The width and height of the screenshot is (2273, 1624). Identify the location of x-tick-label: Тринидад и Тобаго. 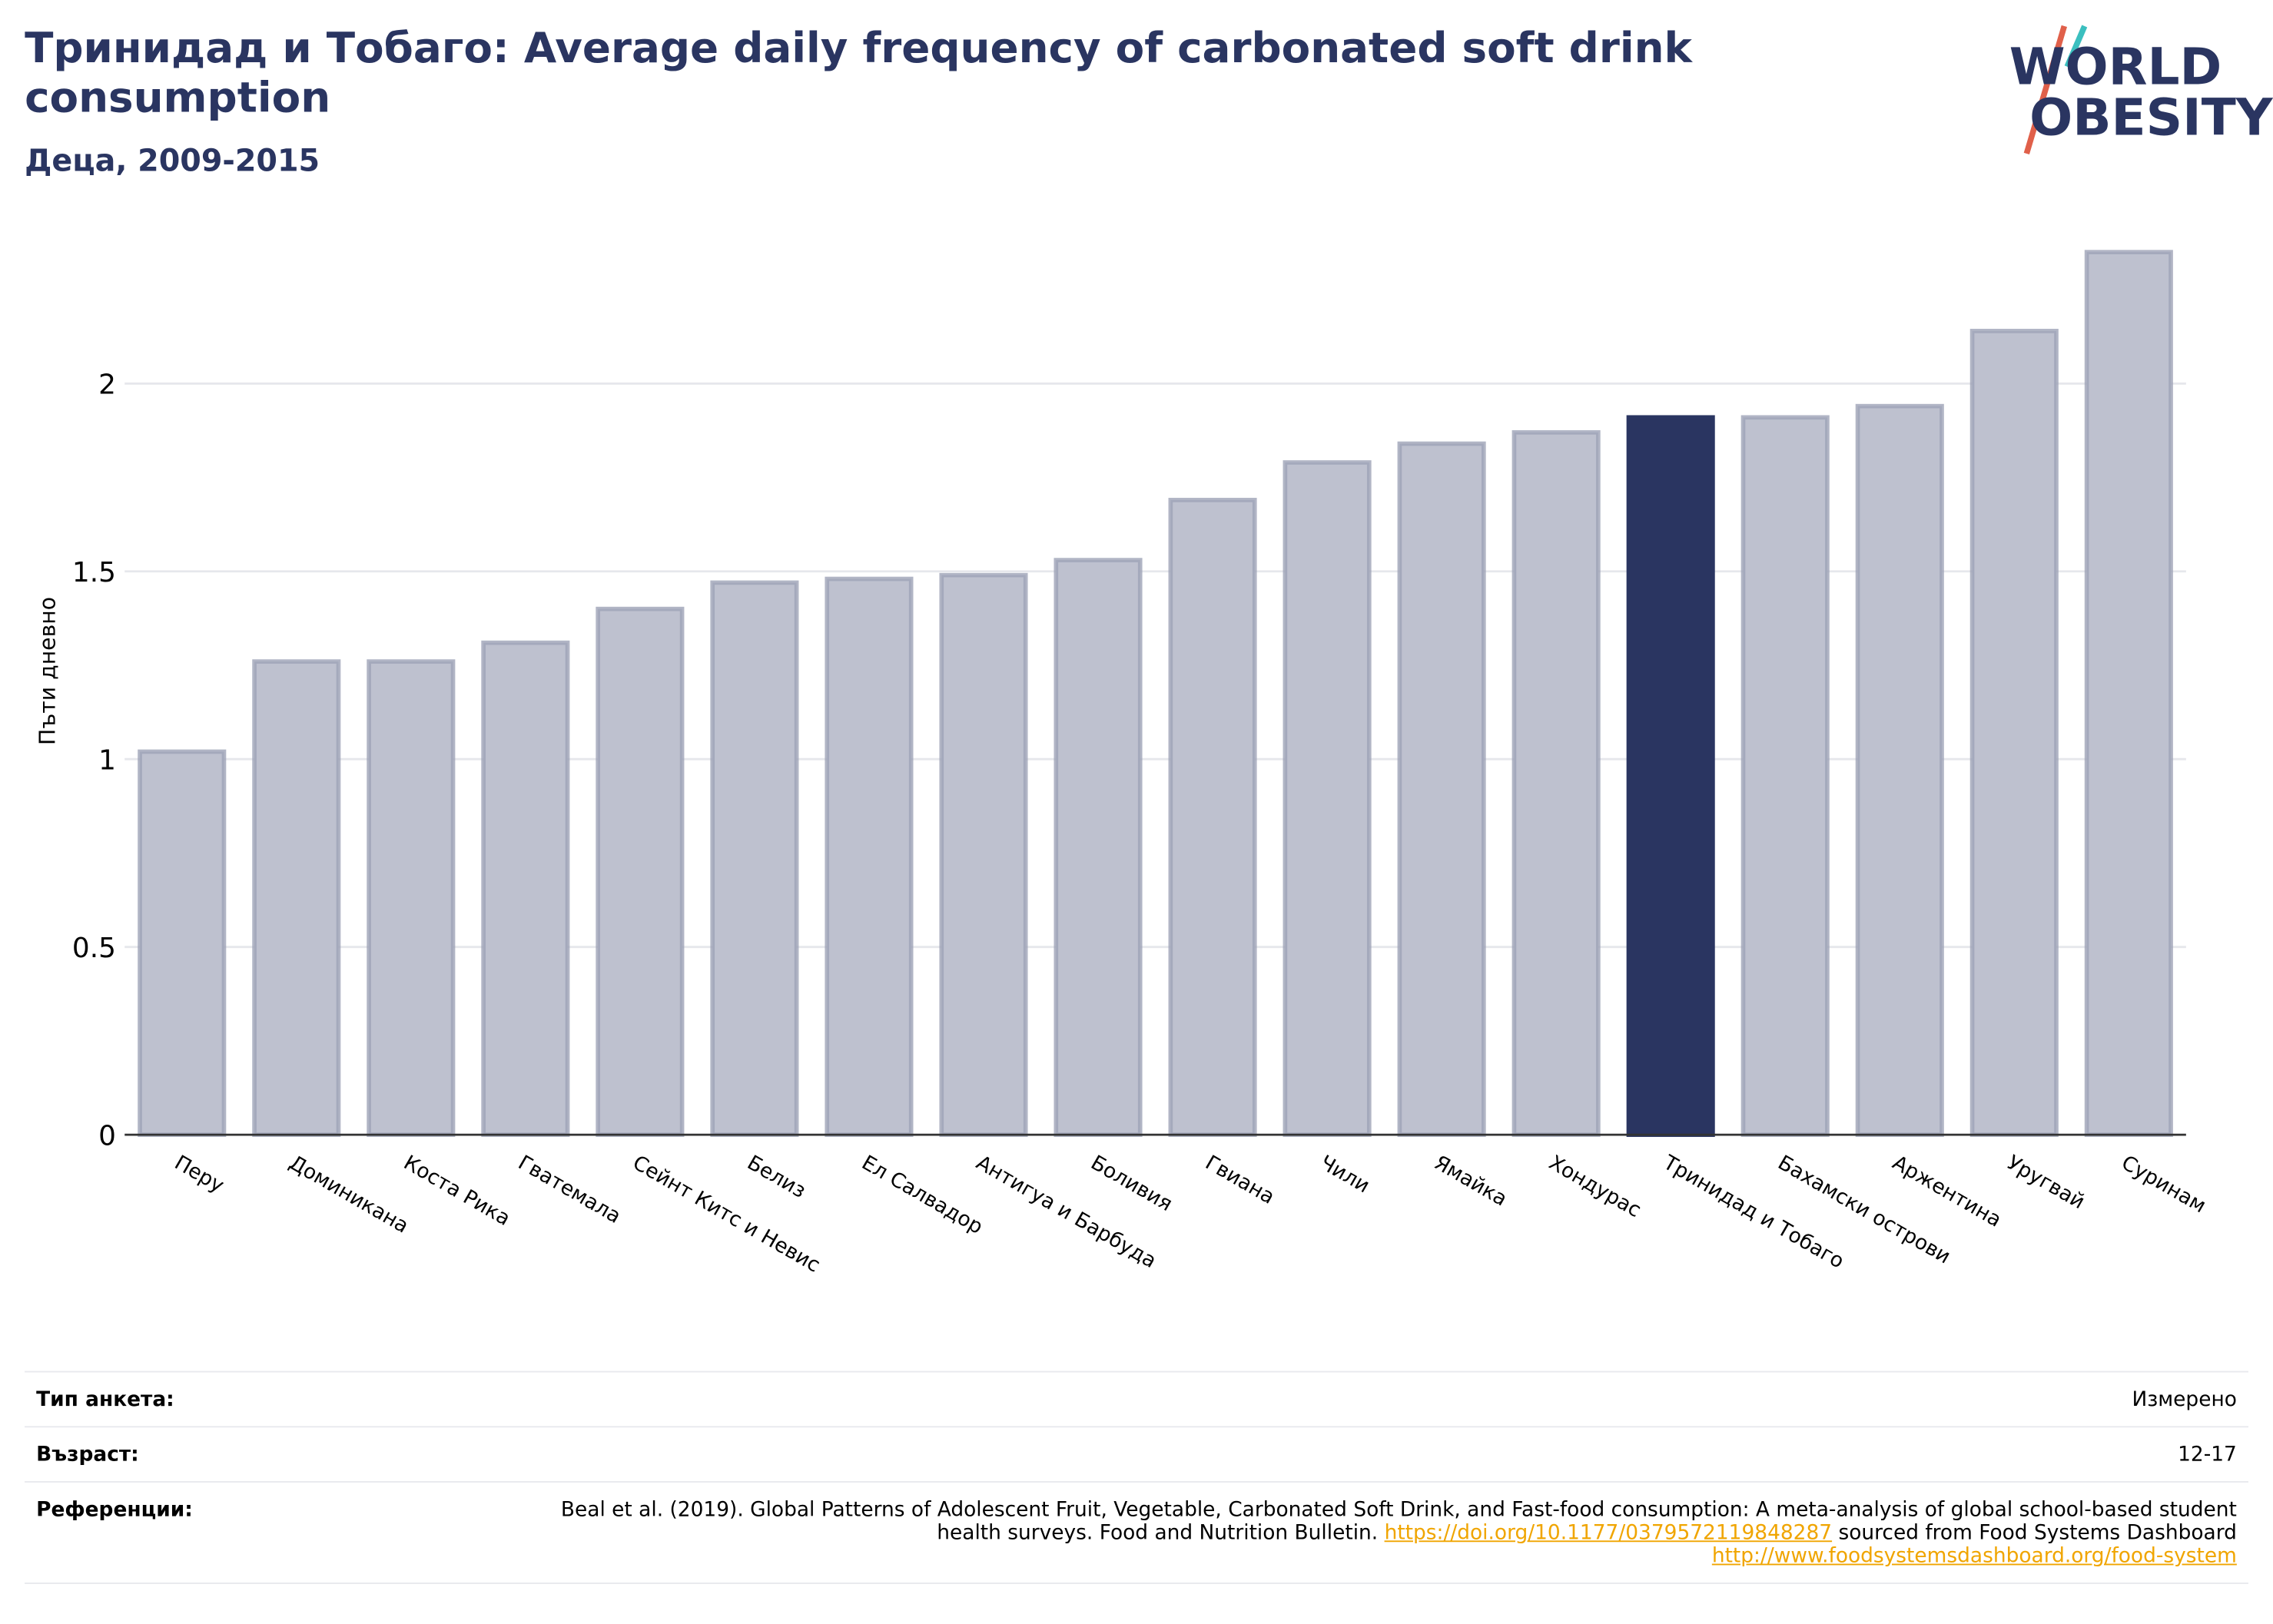
(1754, 1212).